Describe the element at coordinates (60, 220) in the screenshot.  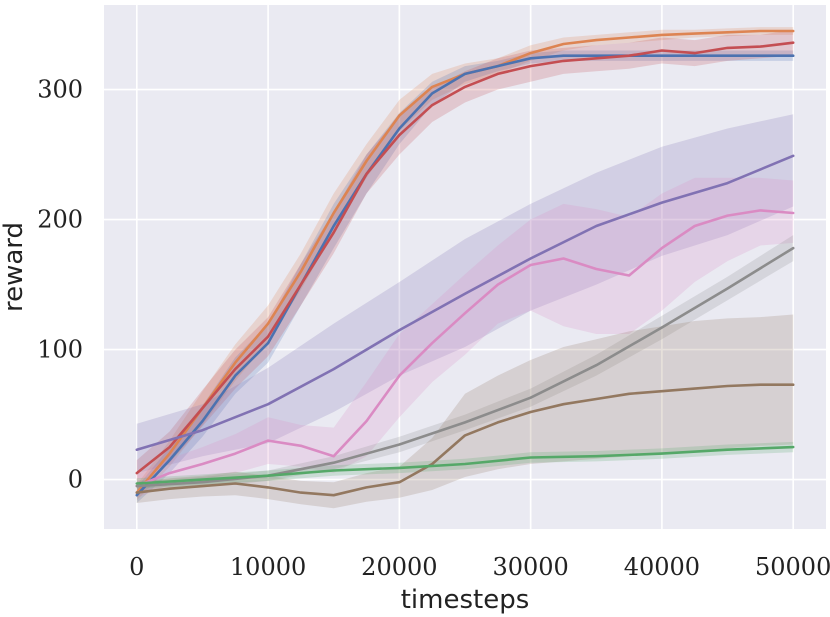
I see `y-tick-label: 200` at that location.